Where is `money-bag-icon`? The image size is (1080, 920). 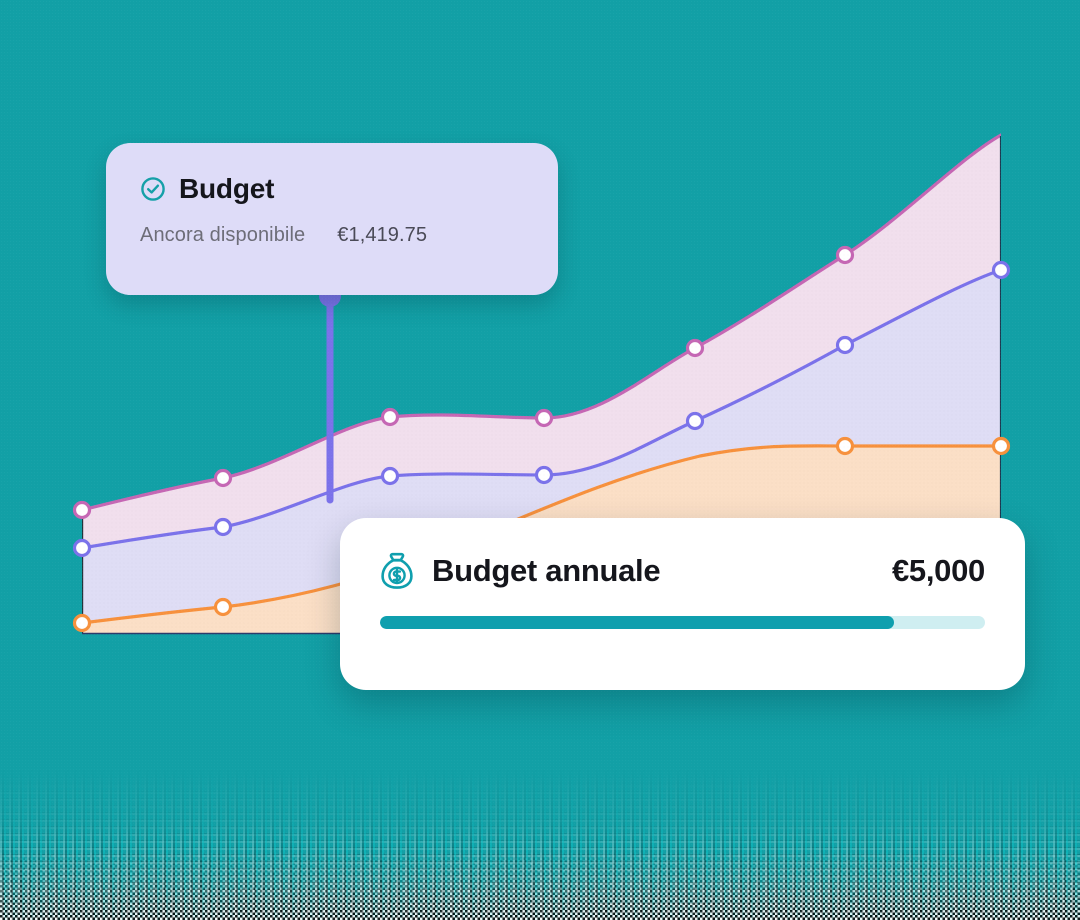 money-bag-icon is located at coordinates (397, 571).